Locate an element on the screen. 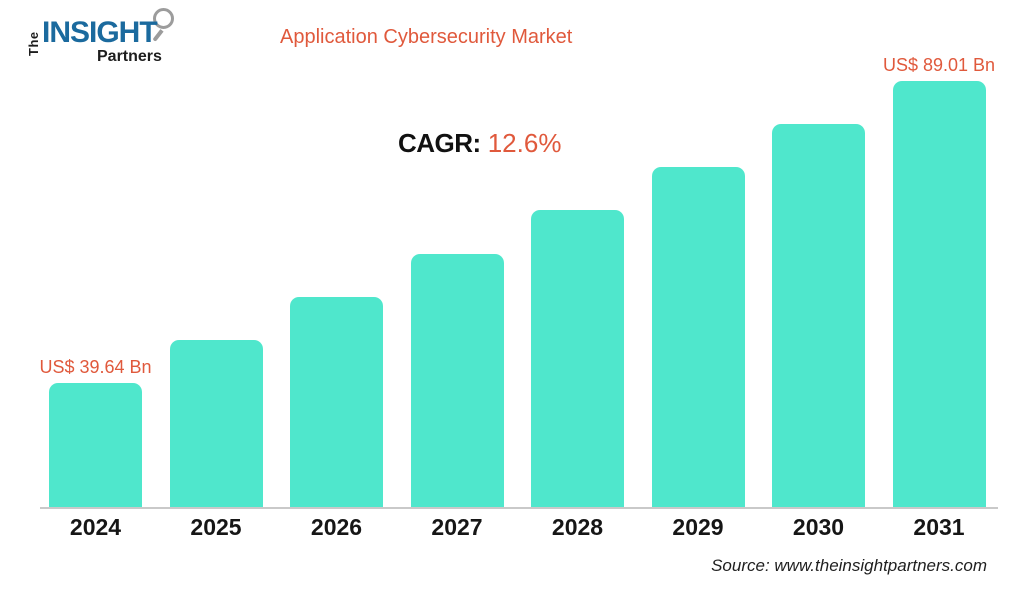 This screenshot has height=591, width=1027. logo-partners-text: Partners is located at coordinates (129, 56).